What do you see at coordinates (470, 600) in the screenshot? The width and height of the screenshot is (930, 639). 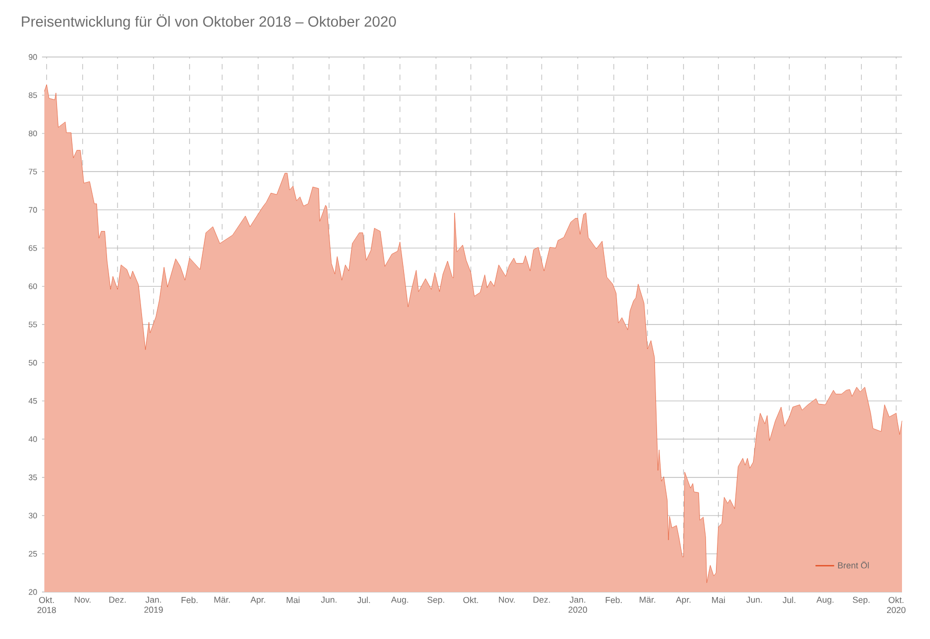 I see `x-tick-label: Okt.` at bounding box center [470, 600].